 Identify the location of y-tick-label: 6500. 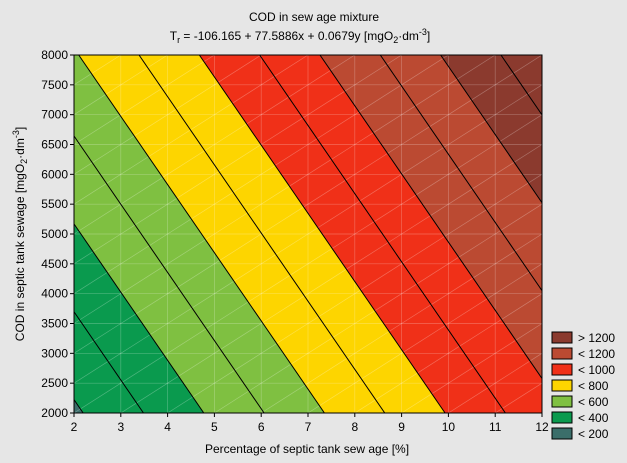
(54, 145).